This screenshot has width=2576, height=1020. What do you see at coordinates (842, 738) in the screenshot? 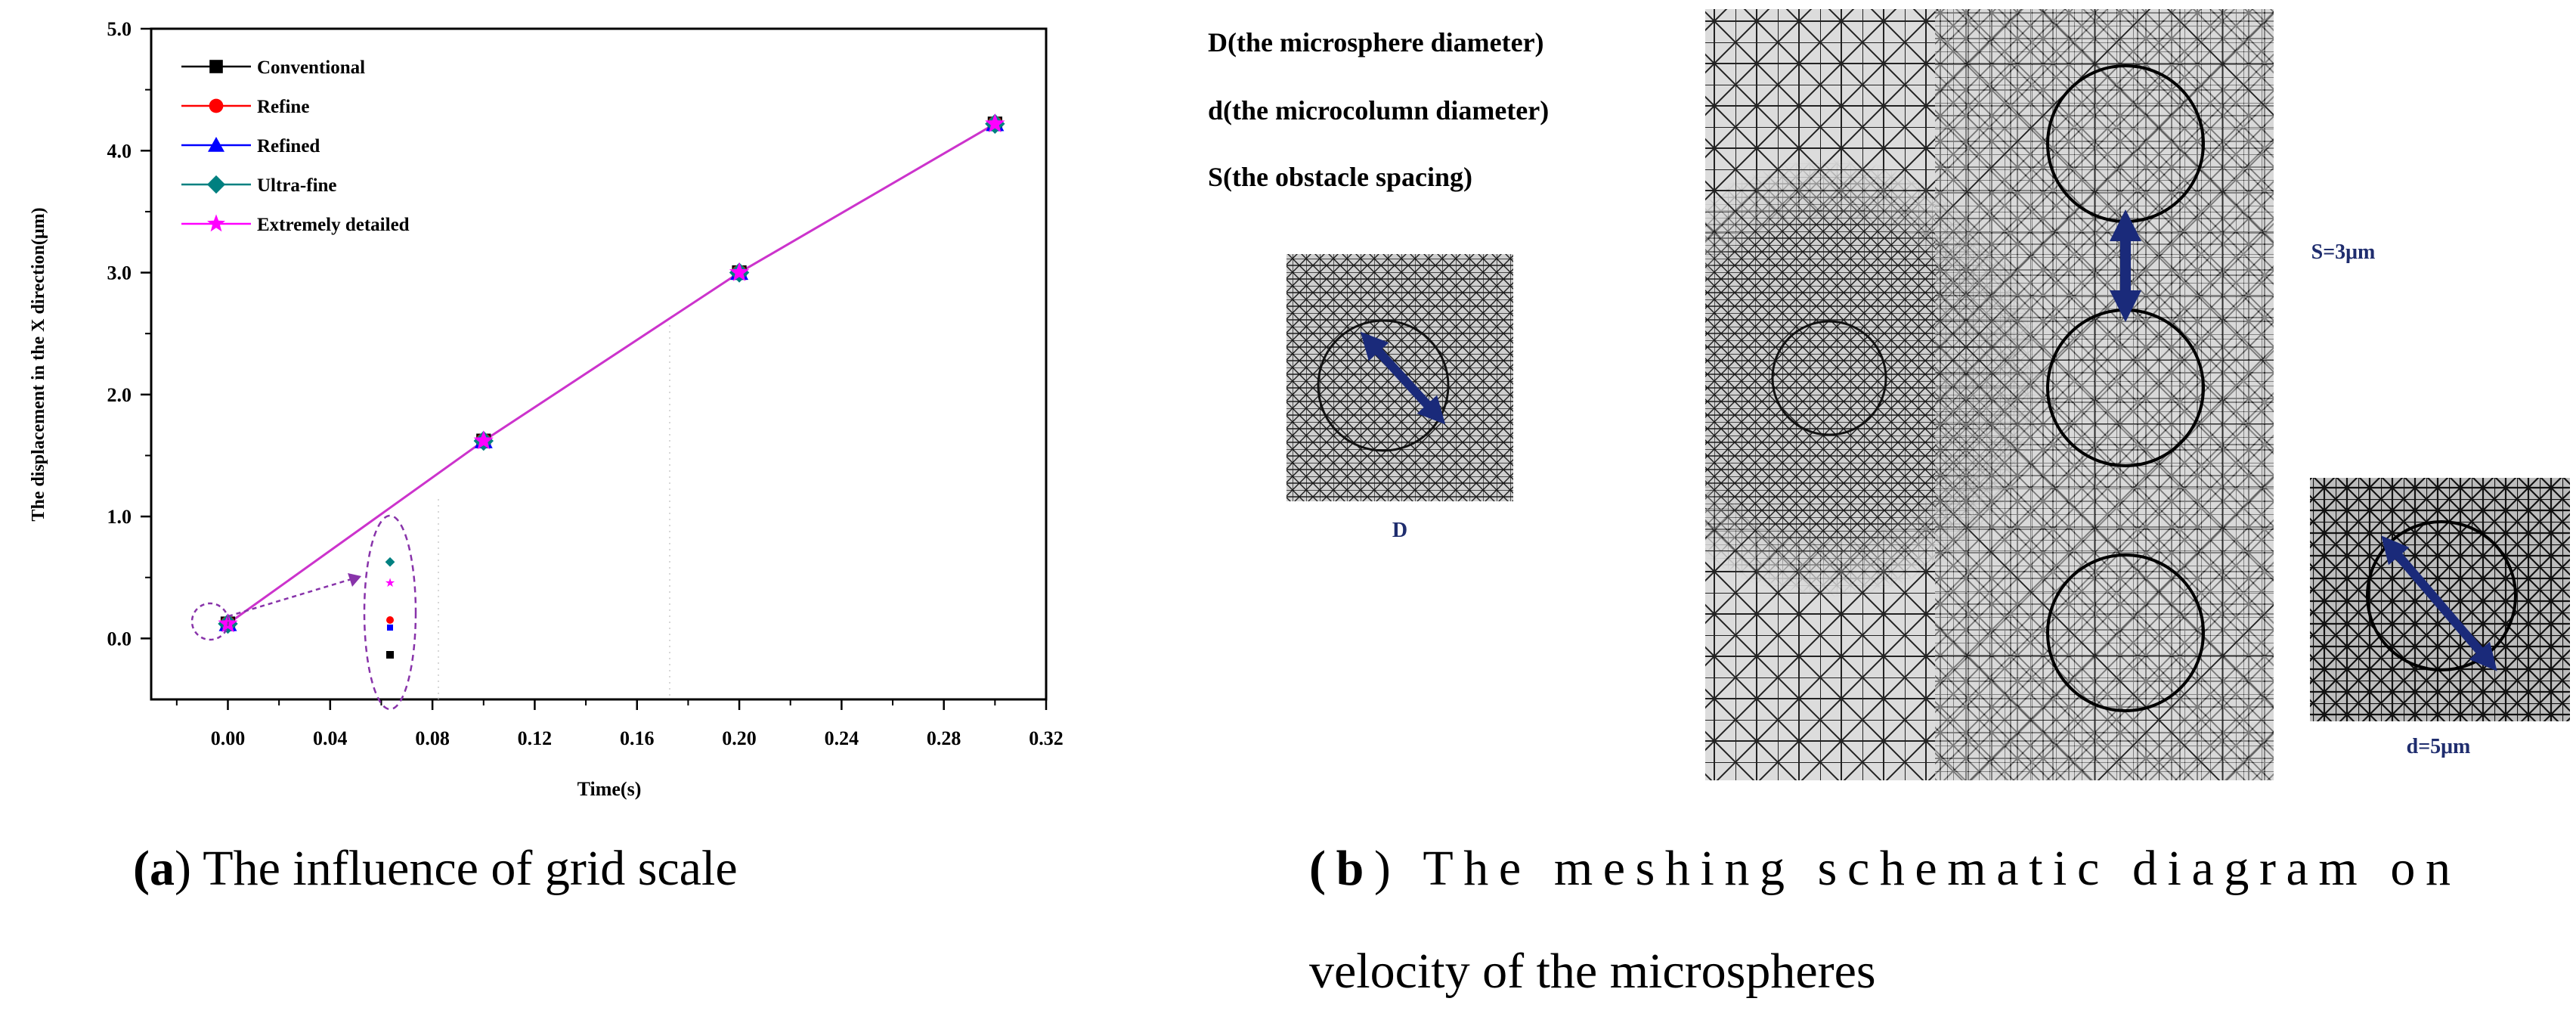
I see `x-tick-label: 0.24` at bounding box center [842, 738].